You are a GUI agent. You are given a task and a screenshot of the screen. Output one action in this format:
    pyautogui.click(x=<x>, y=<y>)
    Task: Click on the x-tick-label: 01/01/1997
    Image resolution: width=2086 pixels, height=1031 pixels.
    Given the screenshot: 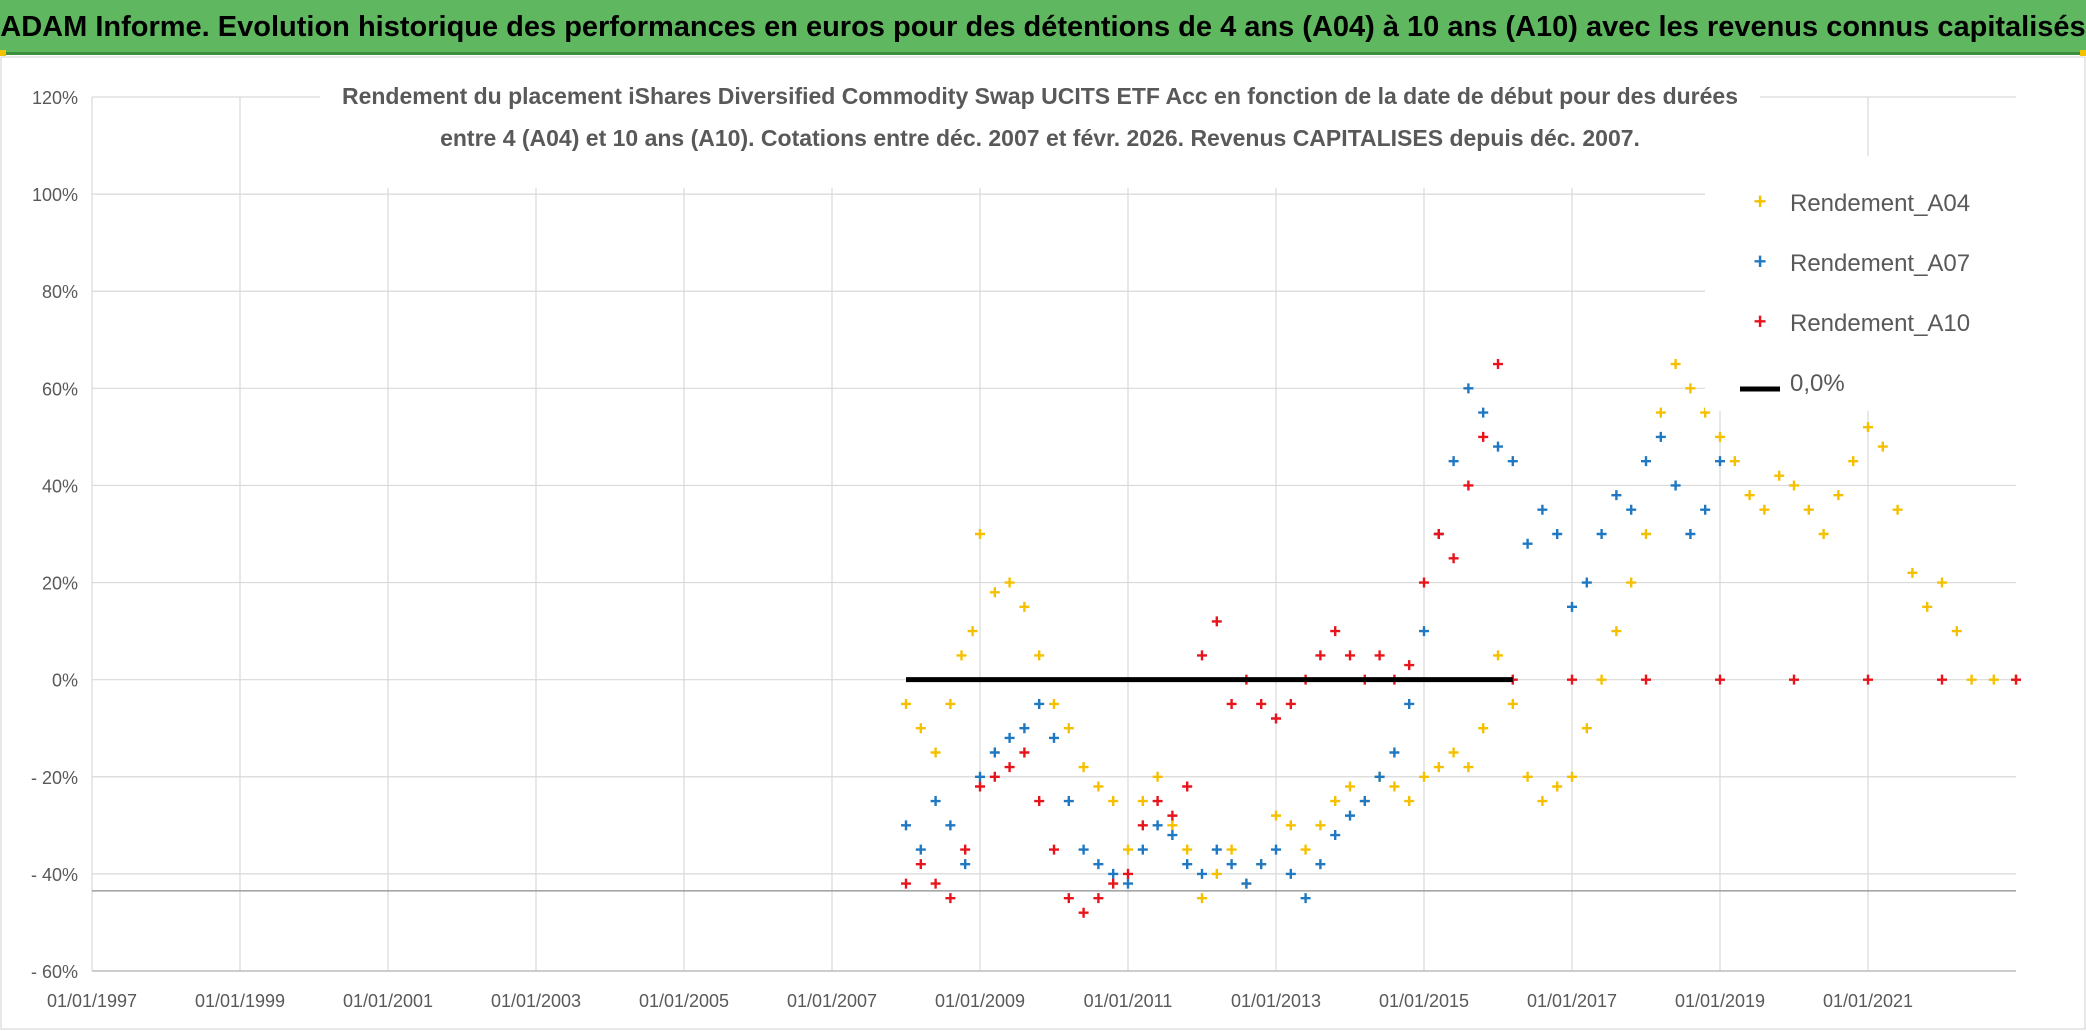 What is the action you would take?
    pyautogui.click(x=92, y=1001)
    